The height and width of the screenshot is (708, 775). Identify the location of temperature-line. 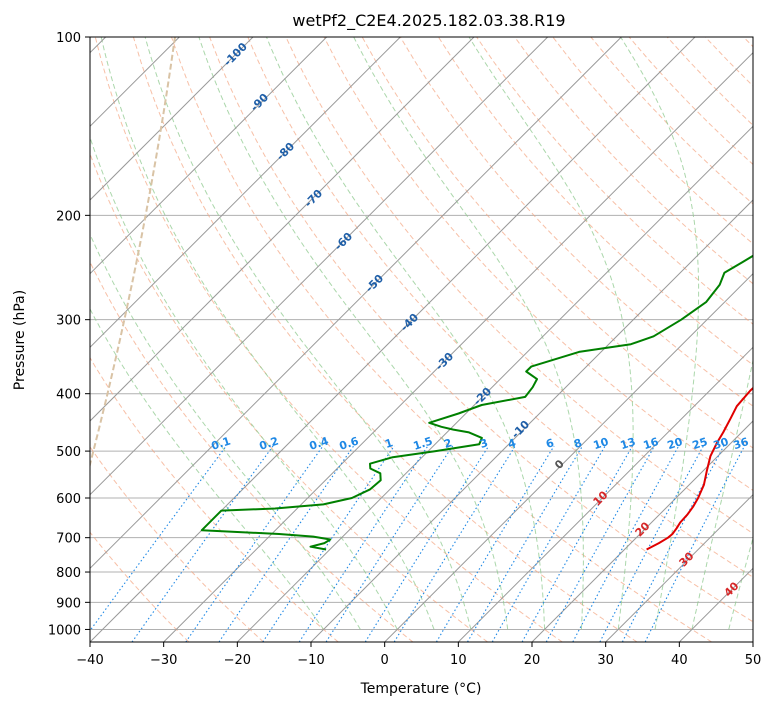
(699, 468).